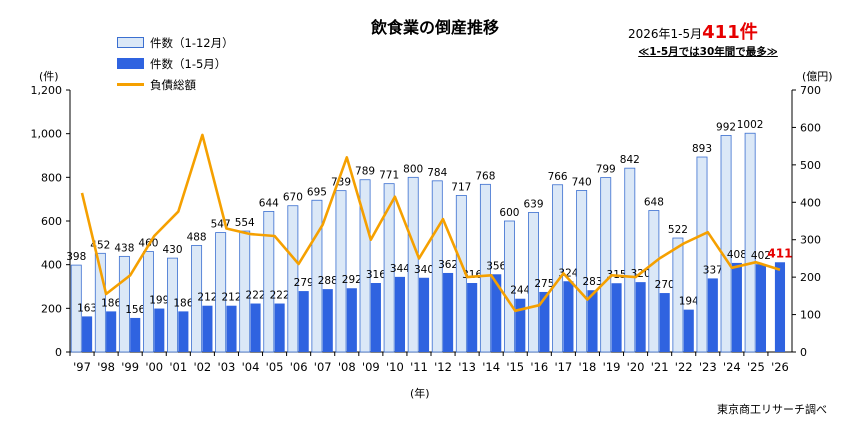 The height and width of the screenshot is (425, 855). Describe the element at coordinates (106, 367) in the screenshot. I see `x-tick-label: '98` at that location.